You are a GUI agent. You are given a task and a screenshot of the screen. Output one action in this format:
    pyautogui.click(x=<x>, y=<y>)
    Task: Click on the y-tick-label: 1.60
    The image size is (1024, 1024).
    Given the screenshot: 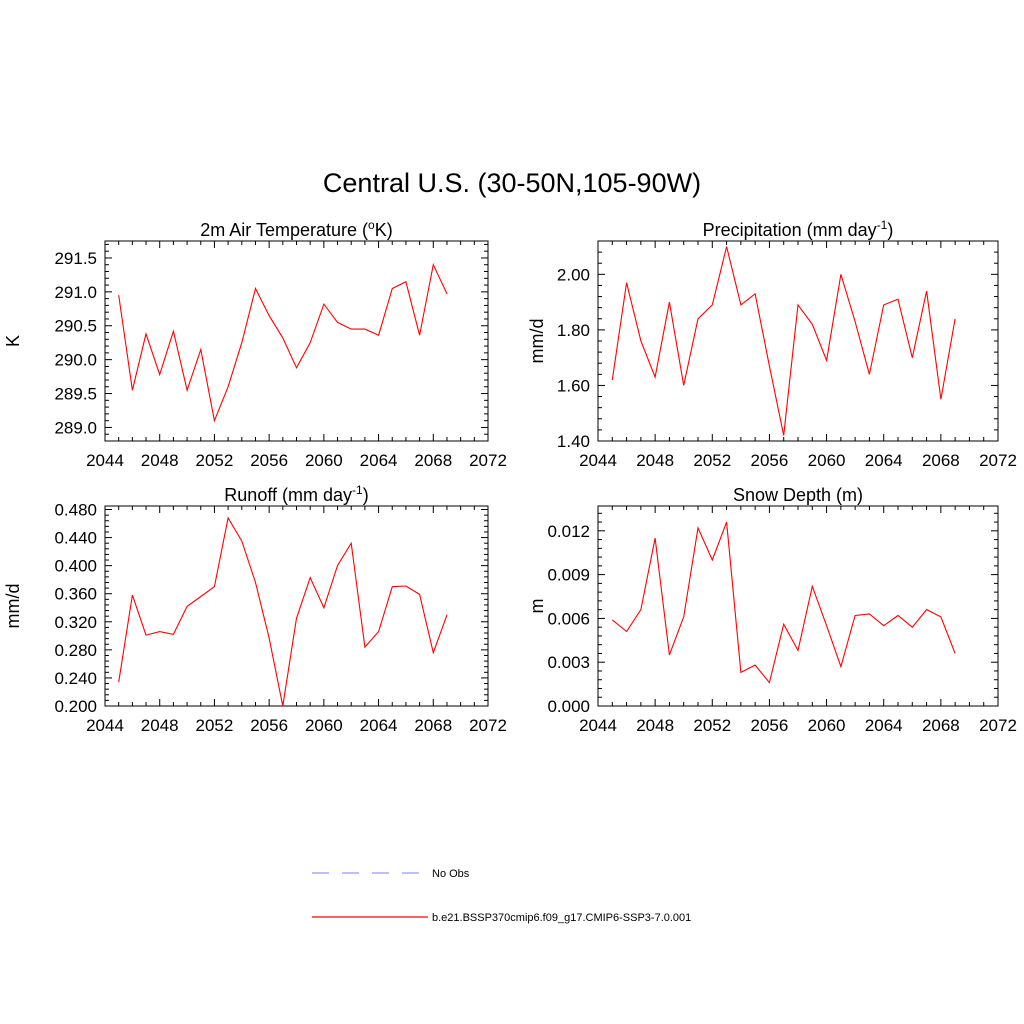 What is the action you would take?
    pyautogui.click(x=573, y=385)
    